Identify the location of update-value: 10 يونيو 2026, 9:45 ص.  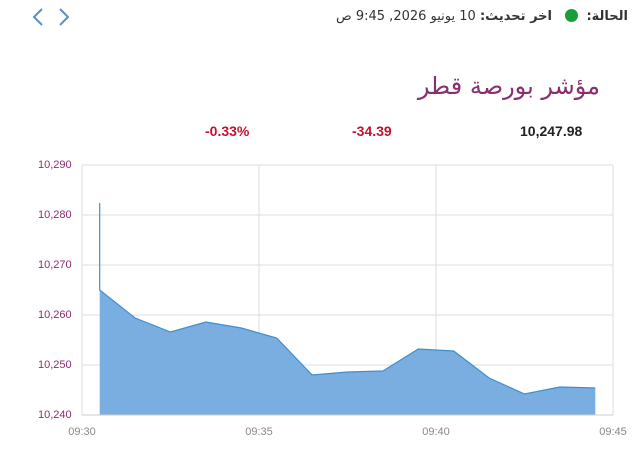
(405, 16).